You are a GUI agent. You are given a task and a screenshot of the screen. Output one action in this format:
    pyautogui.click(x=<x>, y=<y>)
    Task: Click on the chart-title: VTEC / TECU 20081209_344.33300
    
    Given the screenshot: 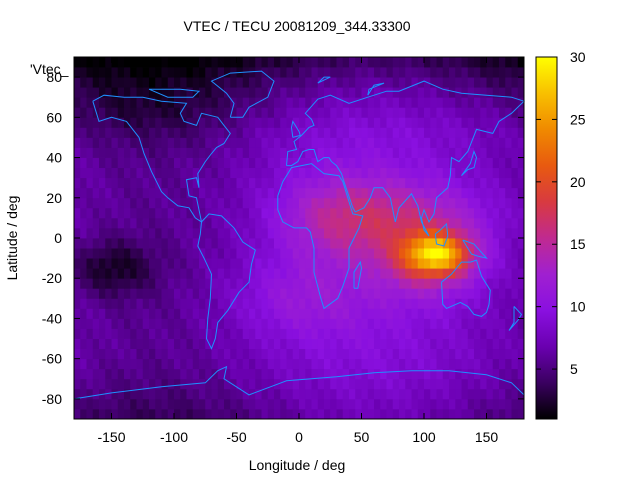 What is the action you would take?
    pyautogui.click(x=296, y=26)
    